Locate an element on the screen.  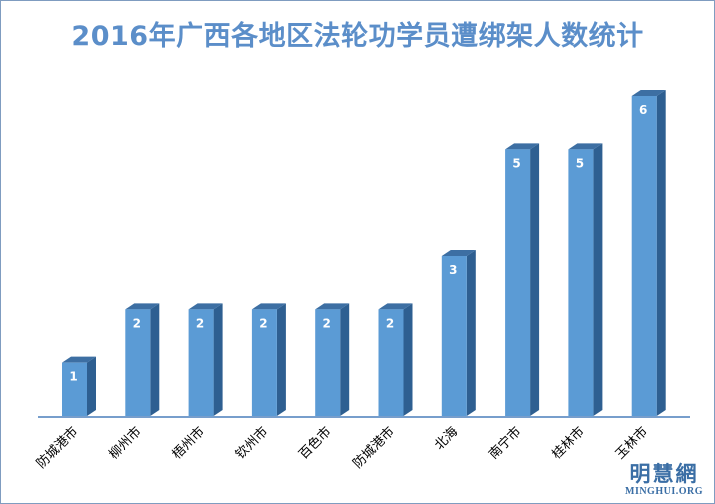
chart-title: 2016年广西各地区法轮功学员遭绑架人数统计 is located at coordinates (357, 36).